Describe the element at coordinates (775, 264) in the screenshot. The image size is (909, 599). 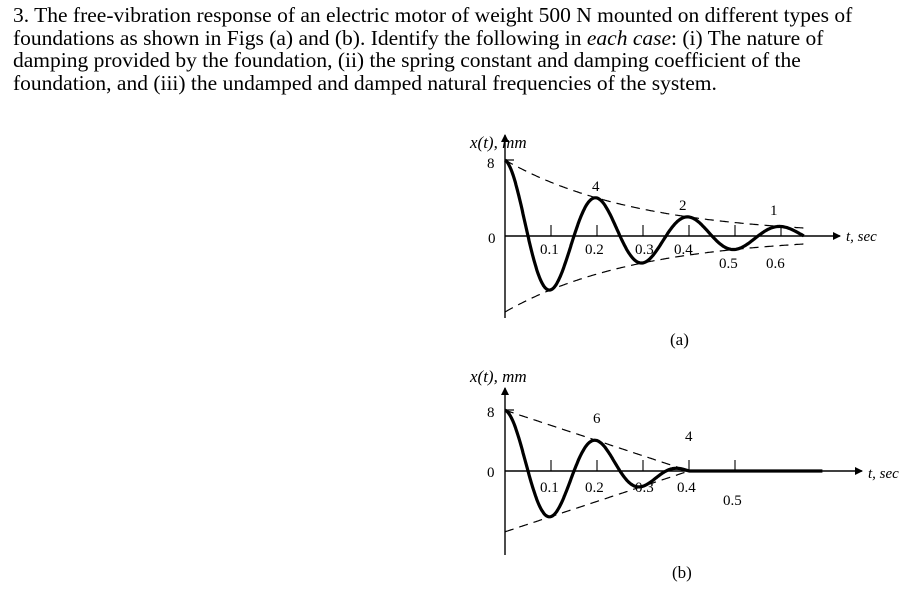
I see `figure-a-x-tick-label: 0.6` at that location.